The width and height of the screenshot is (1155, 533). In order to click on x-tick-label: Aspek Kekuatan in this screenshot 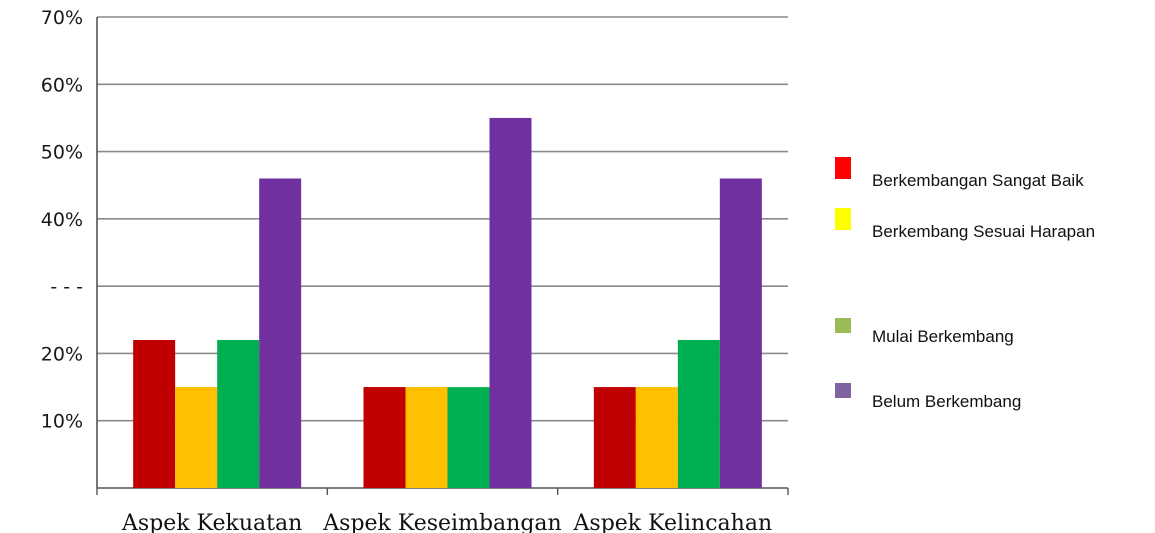, I will do `click(211, 522)`.